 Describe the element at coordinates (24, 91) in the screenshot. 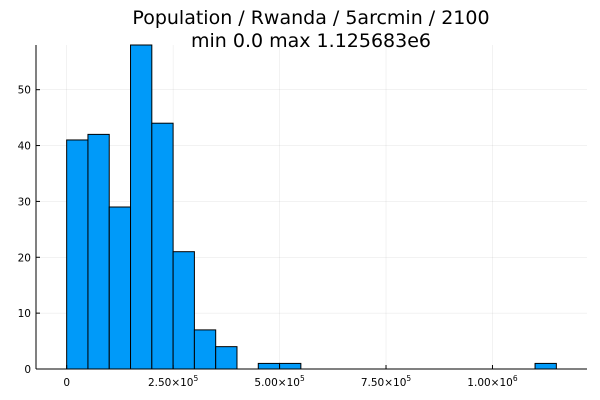

I see `y-tick-label-5: 50` at that location.